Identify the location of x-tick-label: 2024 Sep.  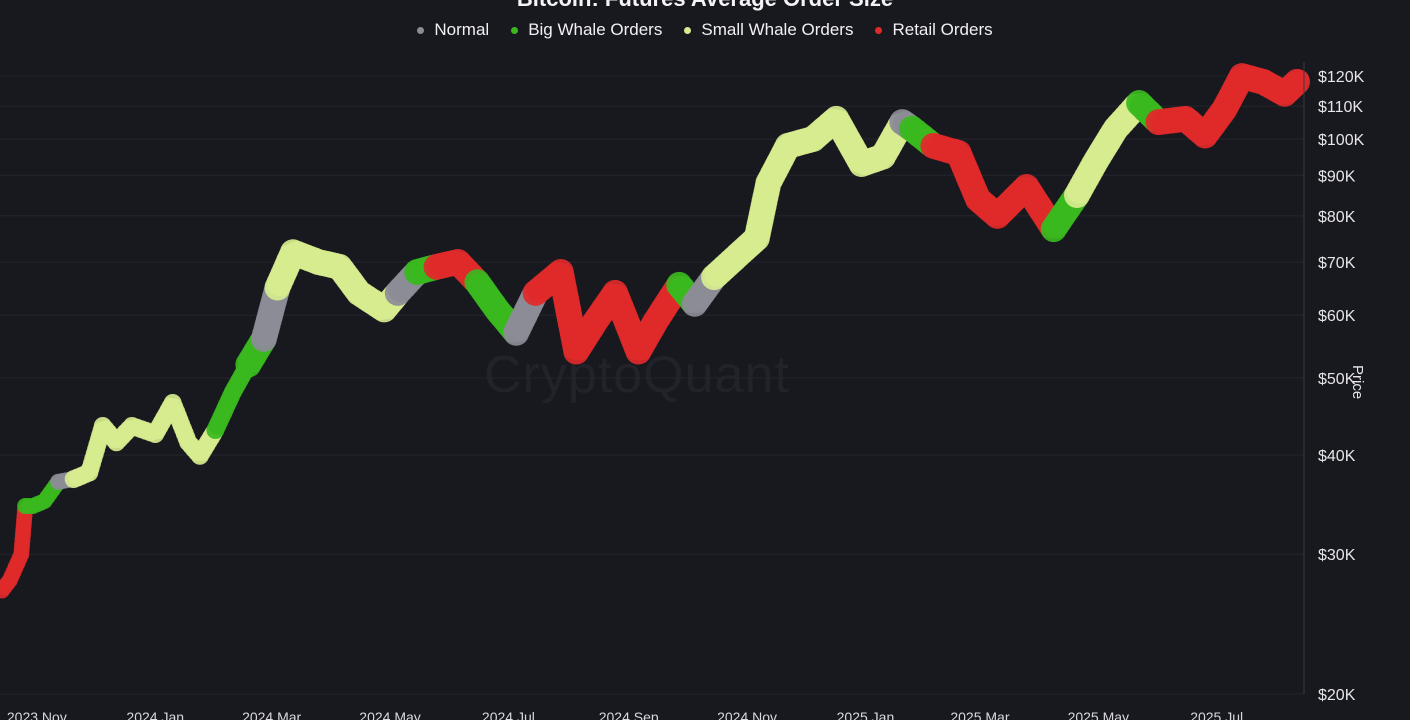
(629, 714).